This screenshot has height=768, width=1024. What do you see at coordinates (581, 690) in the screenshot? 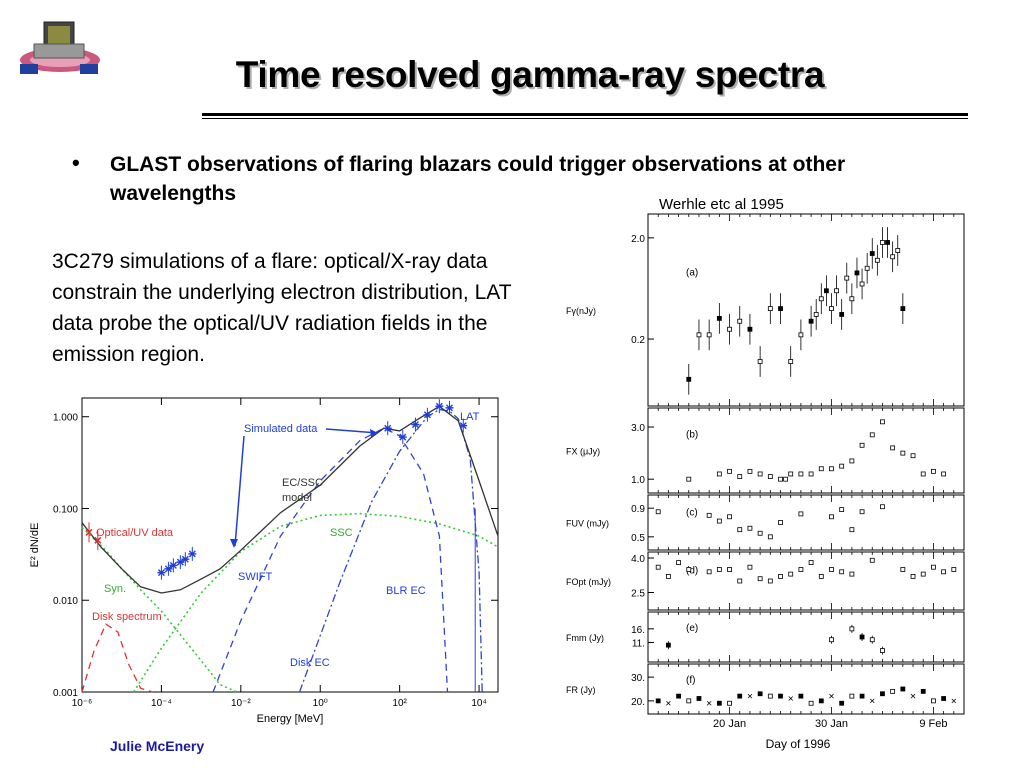
I see `lc-panel-ylabel: FR (Jy)` at bounding box center [581, 690].